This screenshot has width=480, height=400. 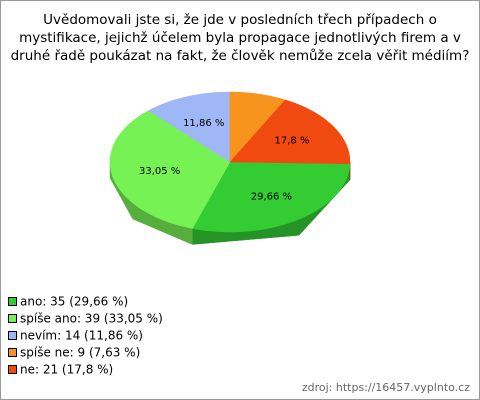 I want to click on data-label: 33,05 %, so click(x=159, y=171).